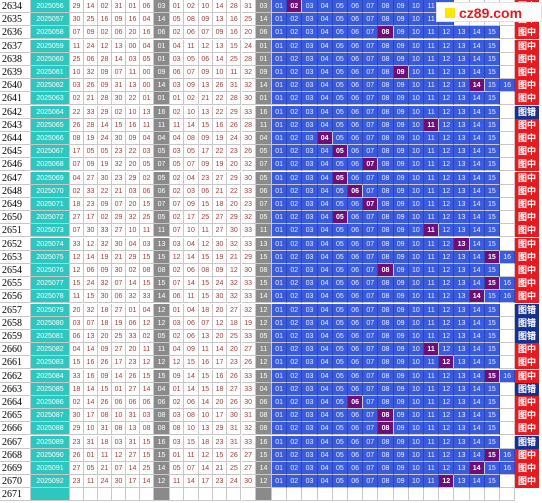 The image size is (542, 503). I want to click on draw-number: 23, so click(91, 204).